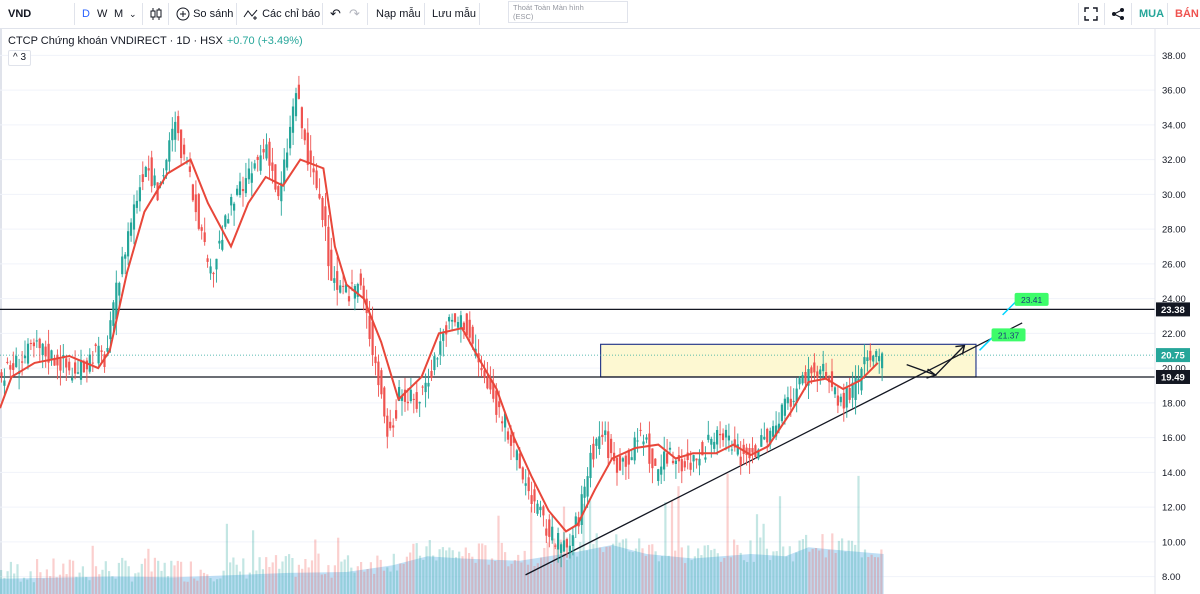  Describe the element at coordinates (119, 14) in the screenshot. I see `interval-month-button: M` at that location.